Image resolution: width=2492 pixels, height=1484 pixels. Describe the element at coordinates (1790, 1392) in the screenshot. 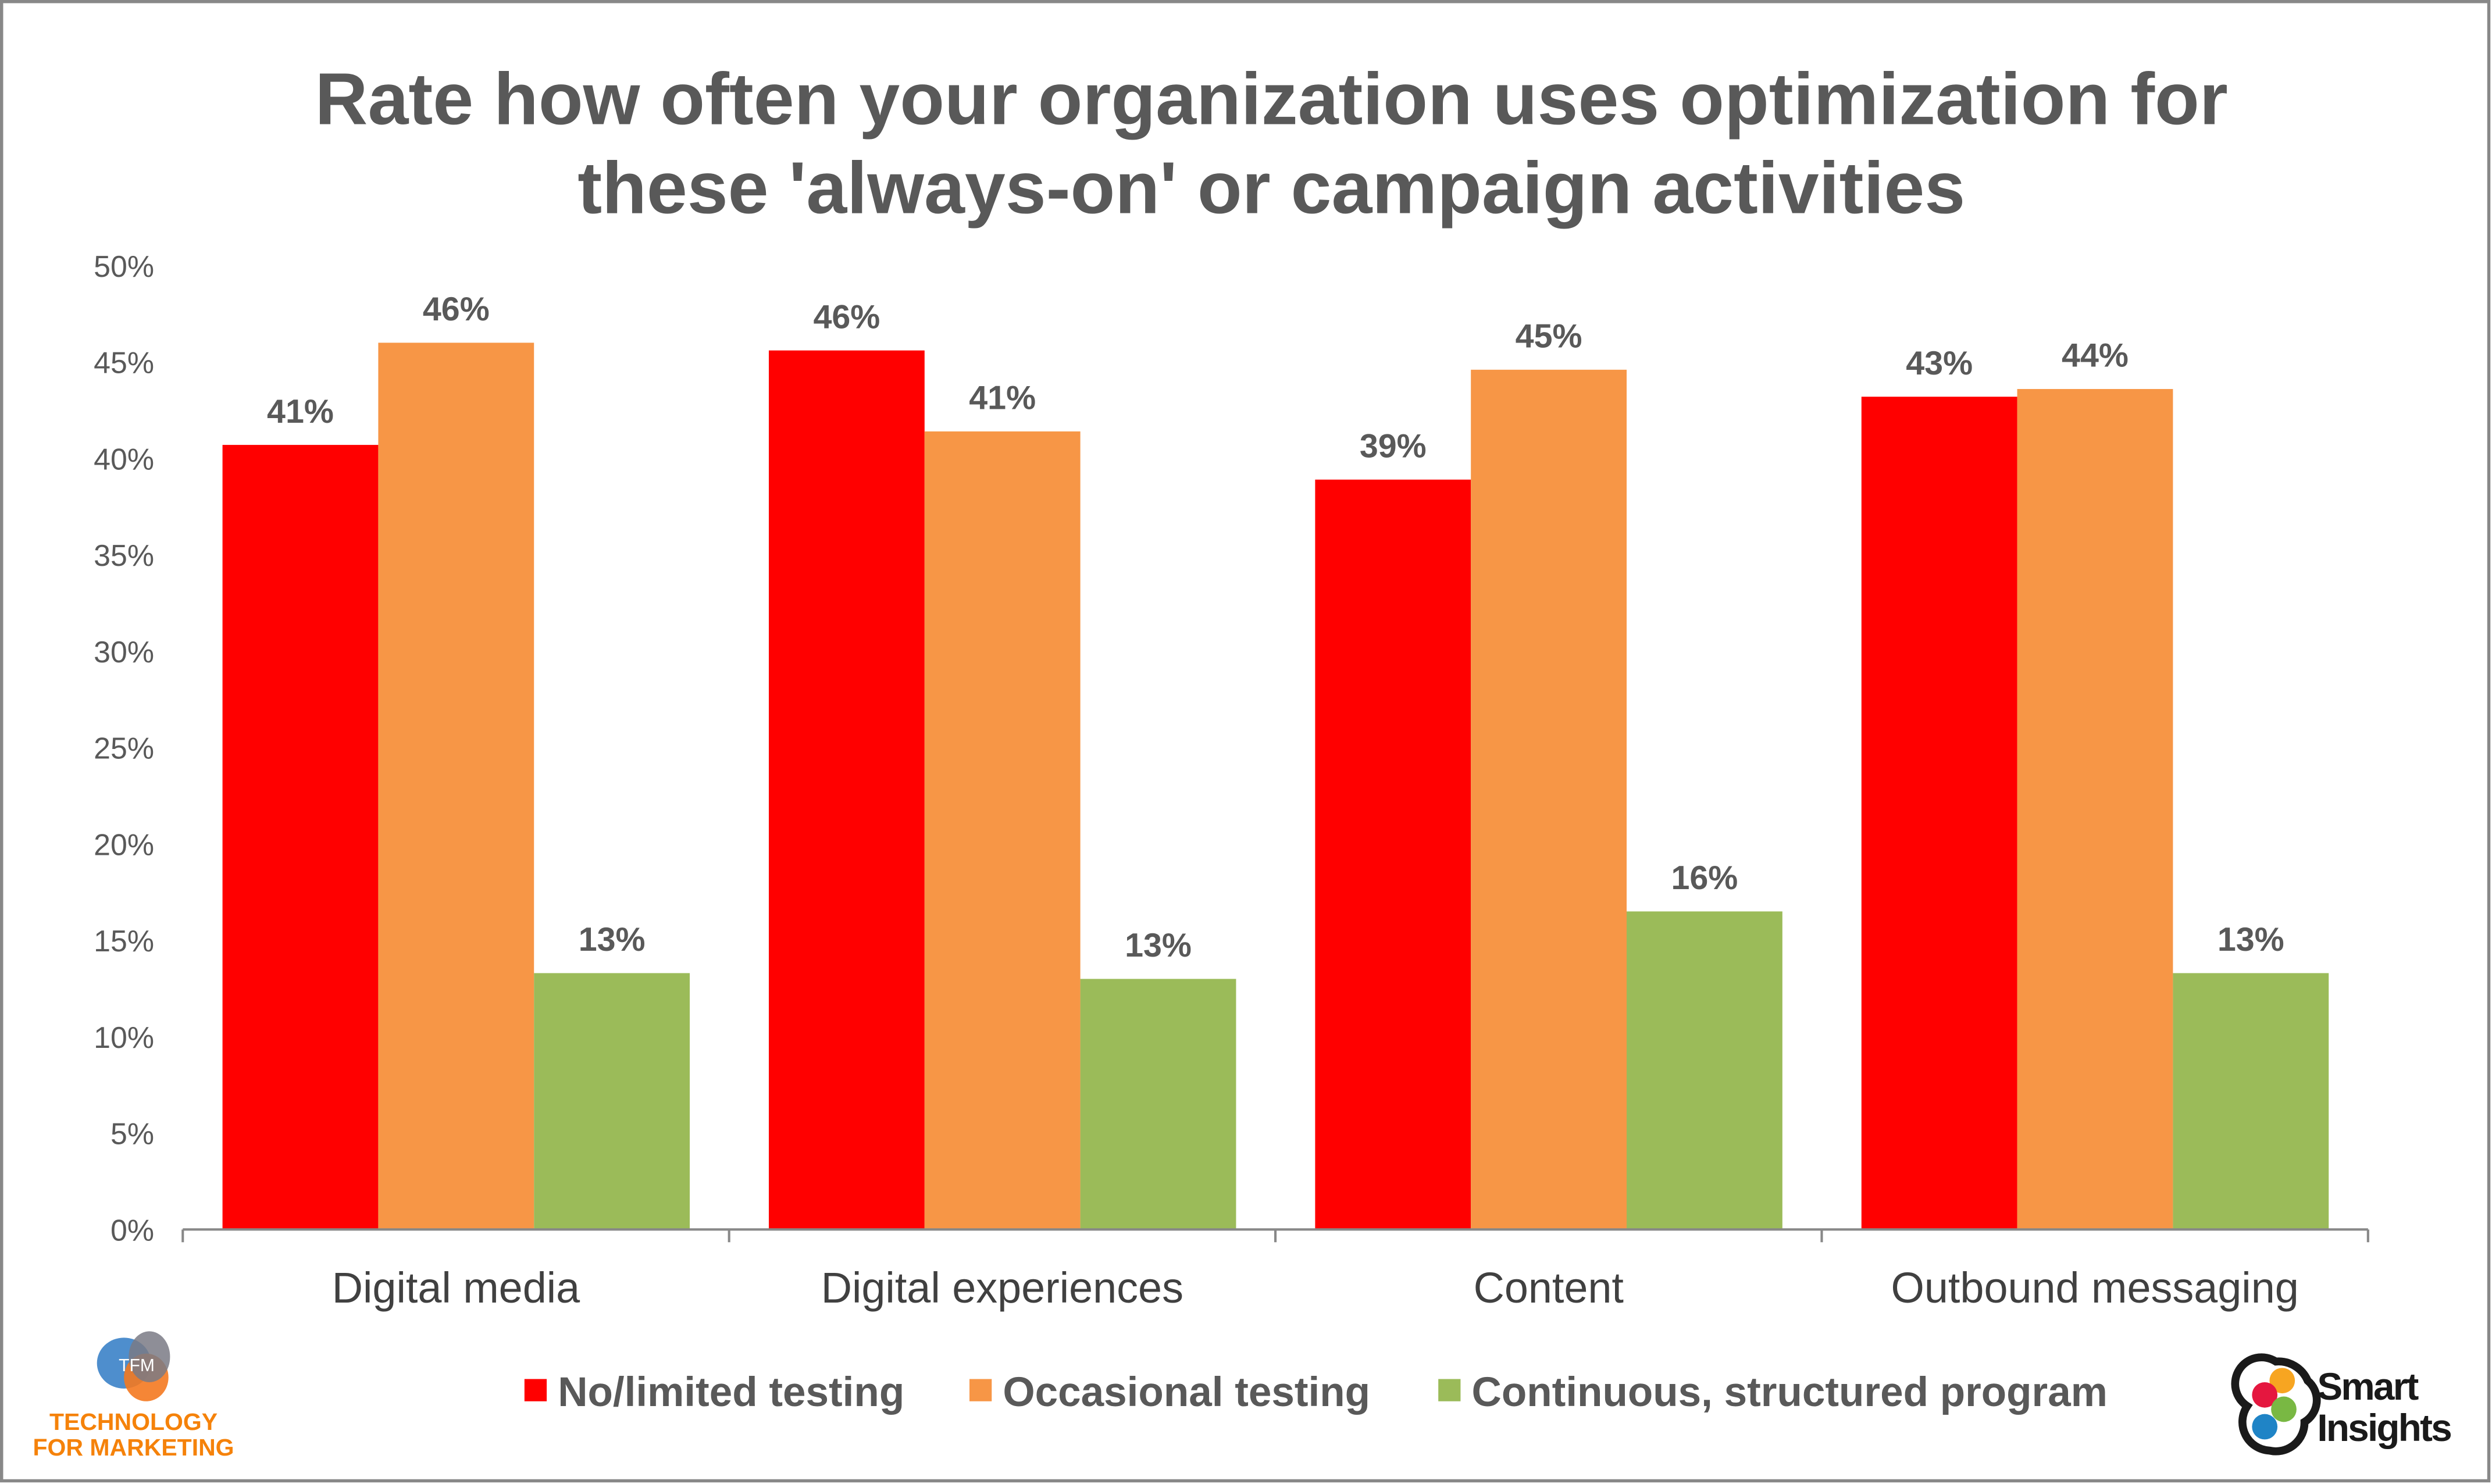

I see `legend-label: Continuous, structured program` at that location.